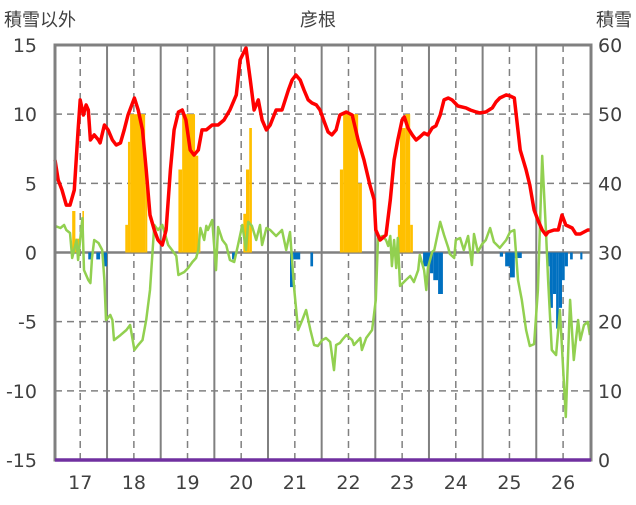 The height and width of the screenshot is (505, 636). Describe the element at coordinates (402, 483) in the screenshot. I see `x-tick-label: 23` at that location.